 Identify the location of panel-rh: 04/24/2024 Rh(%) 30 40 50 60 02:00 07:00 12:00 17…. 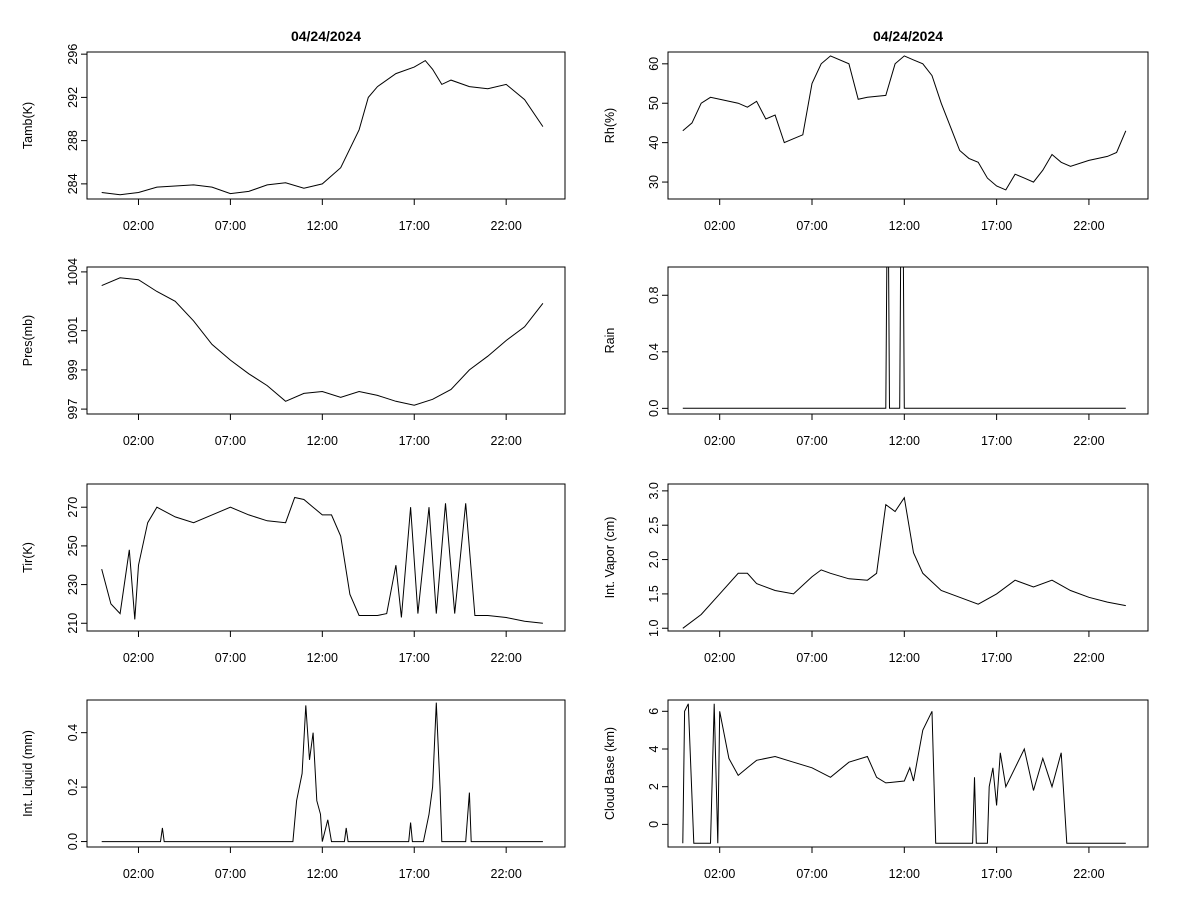
(876, 130).